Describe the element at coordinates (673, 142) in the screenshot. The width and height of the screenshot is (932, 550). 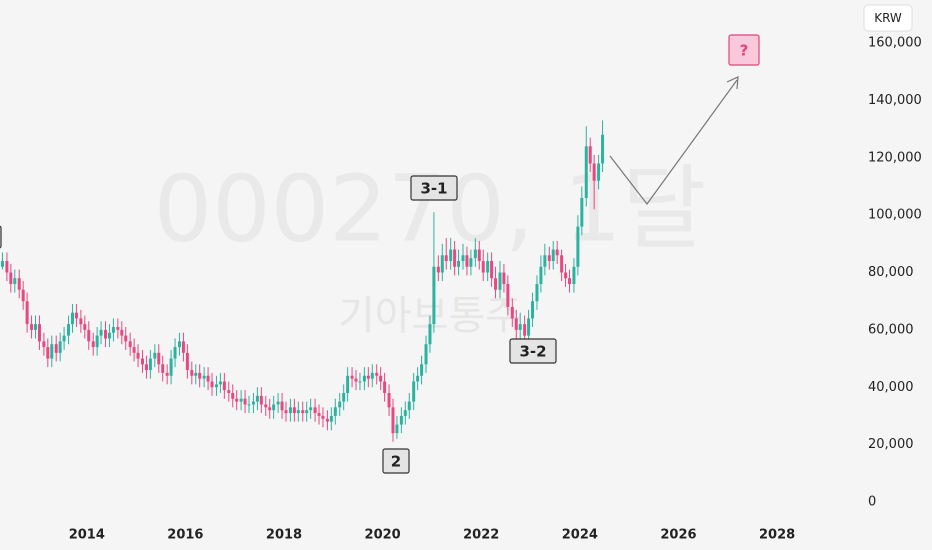
I see `projection-arrow` at that location.